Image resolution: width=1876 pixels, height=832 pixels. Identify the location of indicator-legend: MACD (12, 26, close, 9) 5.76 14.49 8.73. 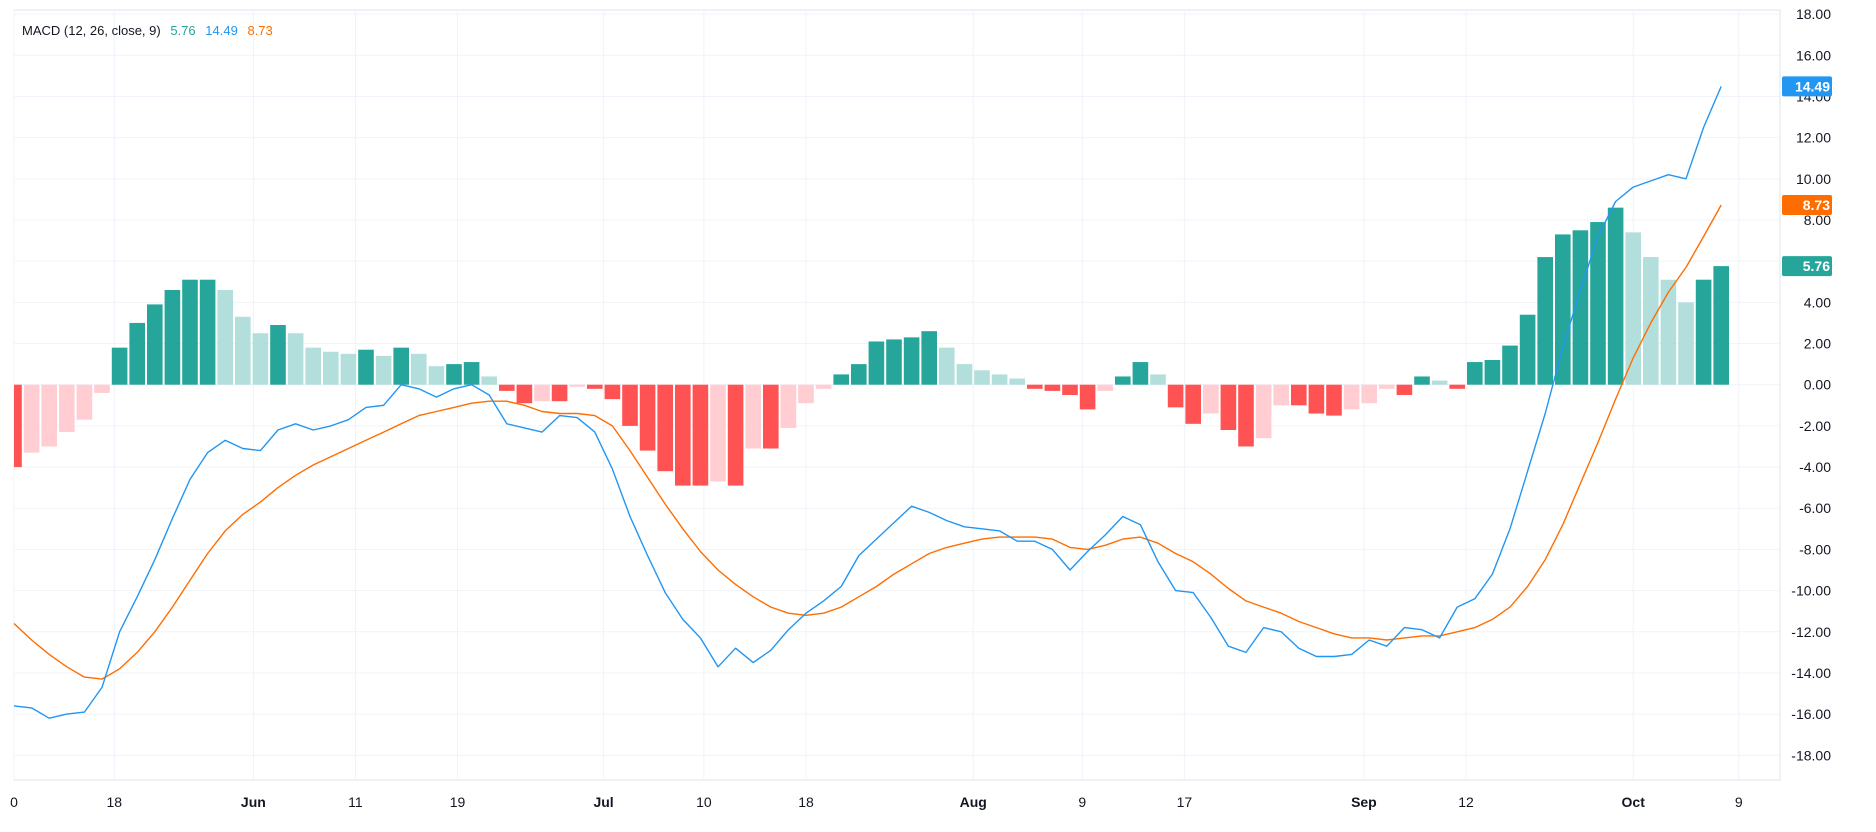
(150, 30).